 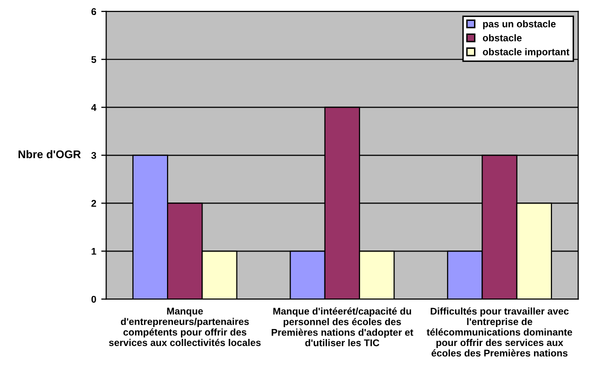 I want to click on y-tick-label: 4, so click(x=93, y=107).